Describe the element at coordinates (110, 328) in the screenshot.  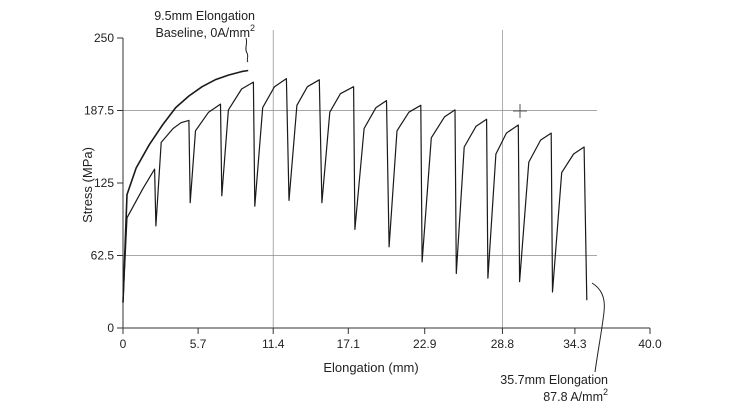
I see `y-tick-label: 0` at that location.